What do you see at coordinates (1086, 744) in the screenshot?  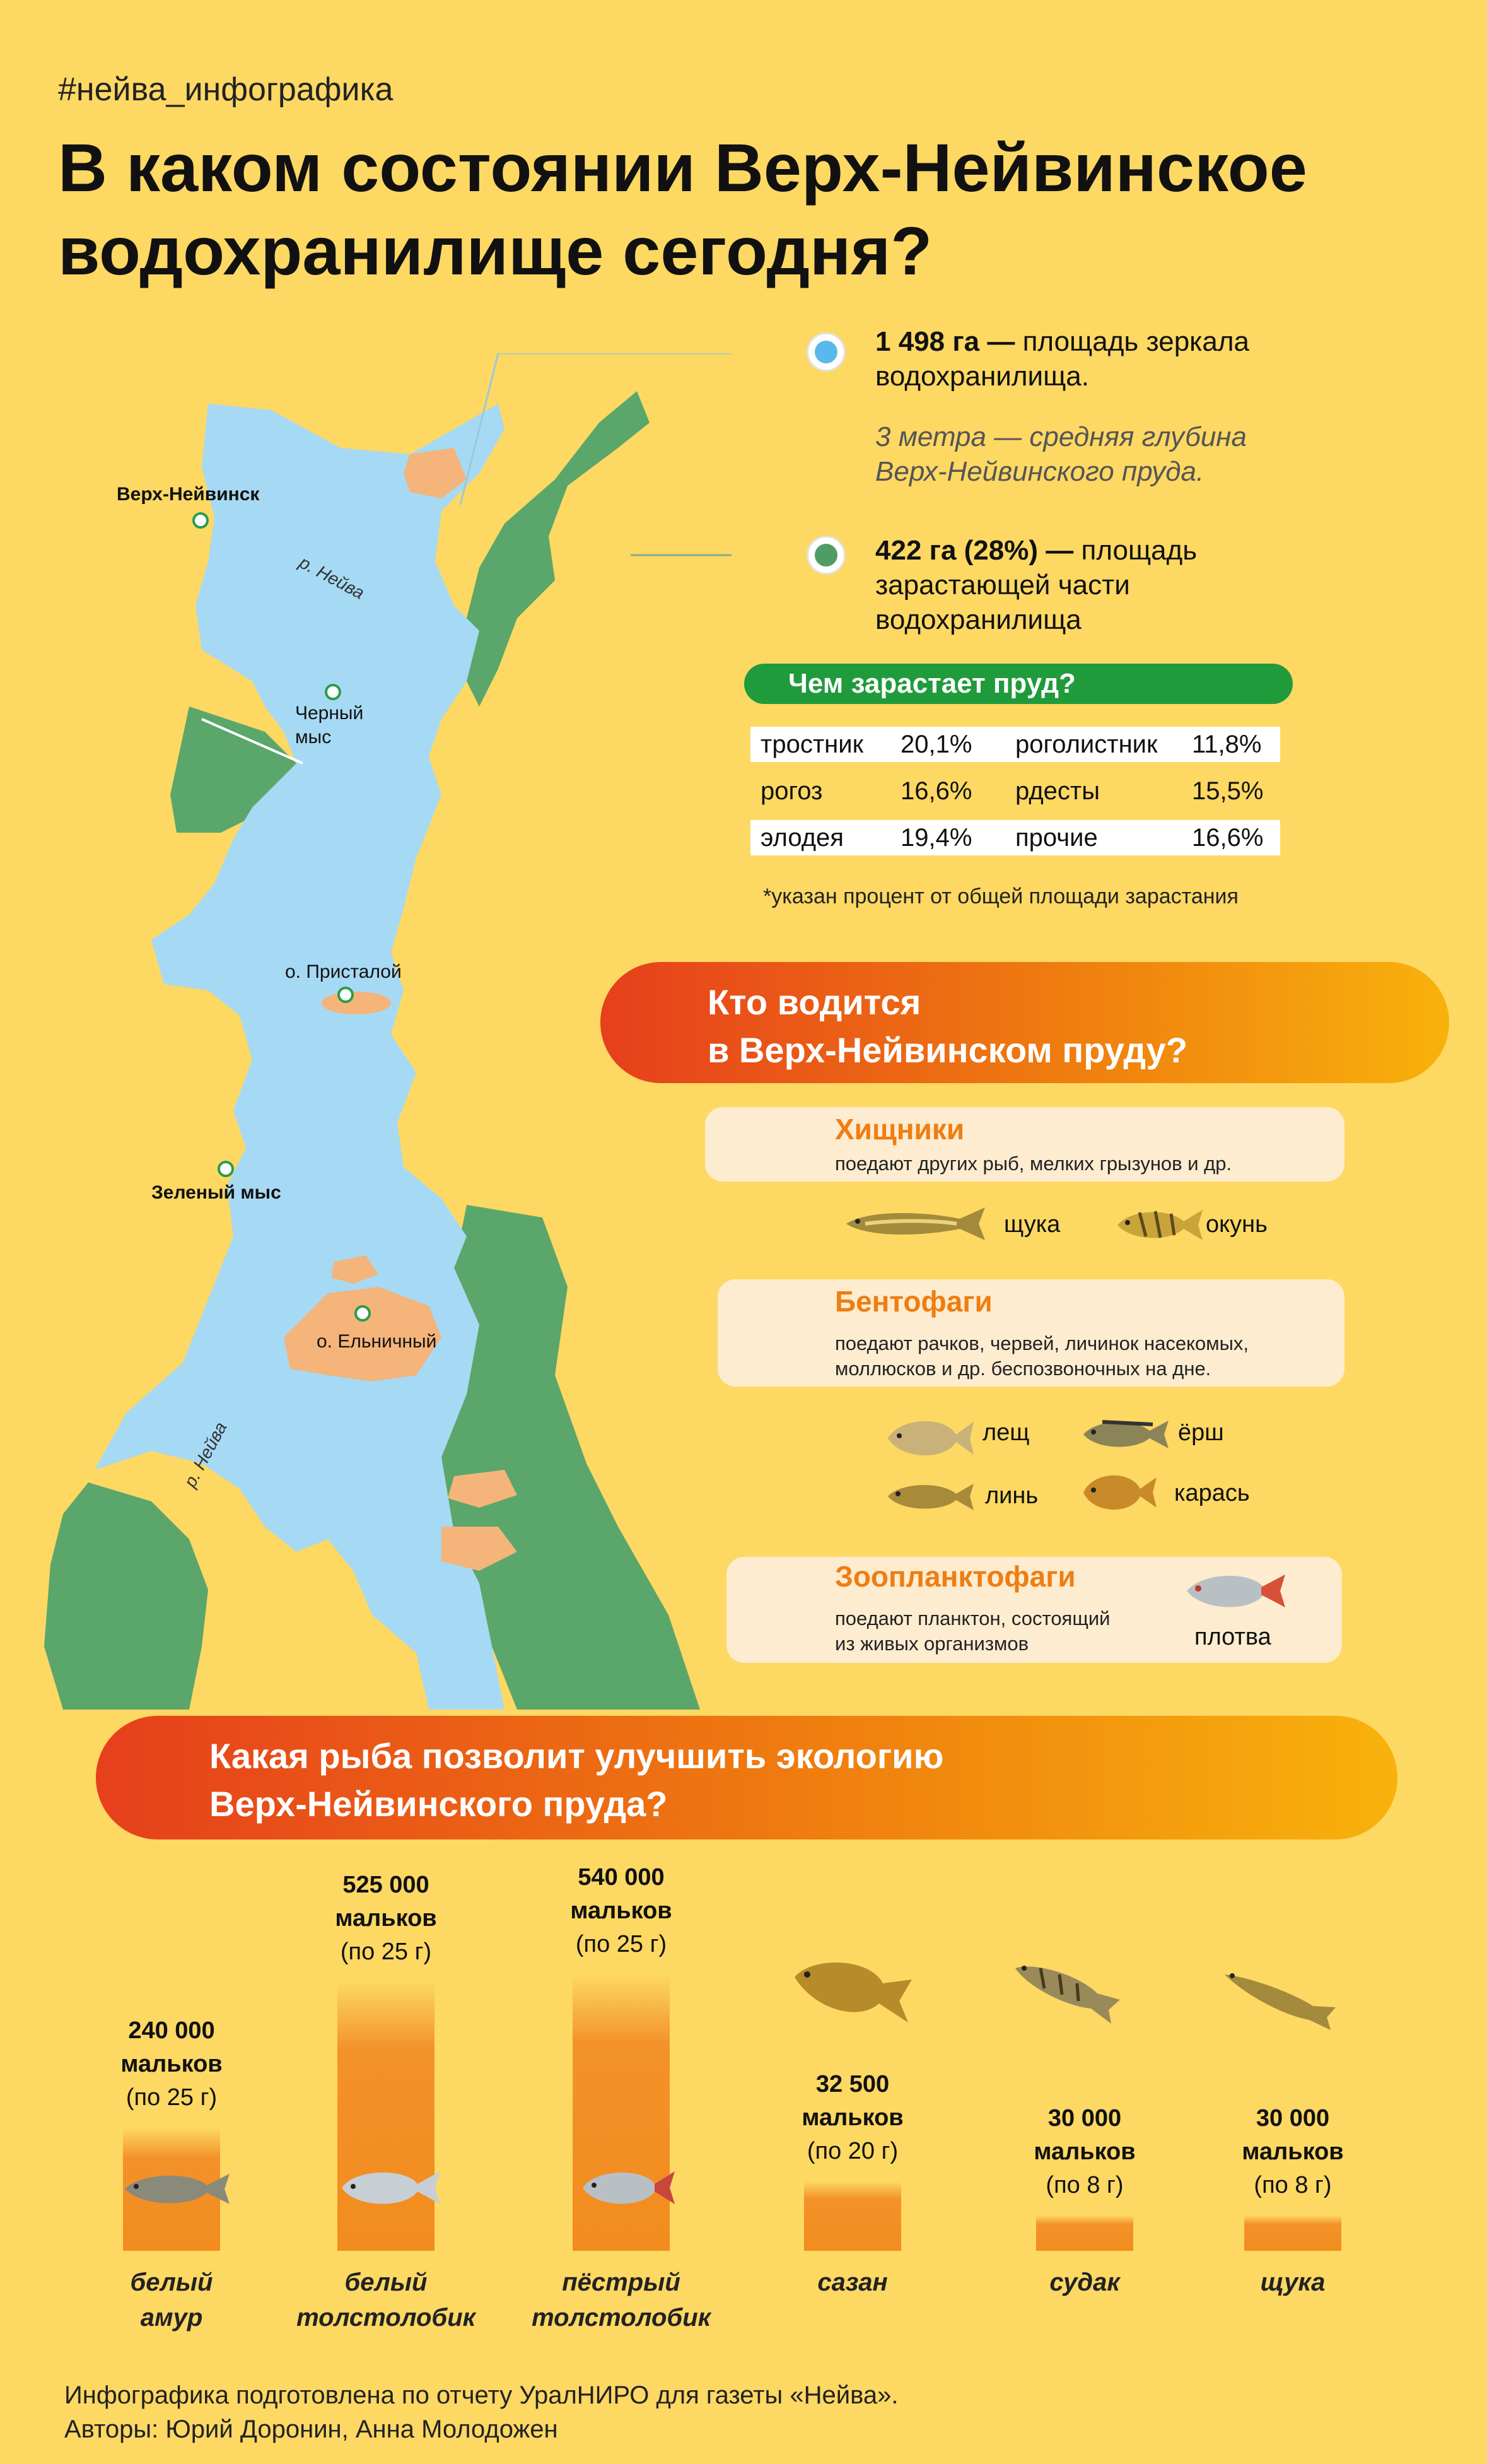 I see `plant-name: роголистник` at bounding box center [1086, 744].